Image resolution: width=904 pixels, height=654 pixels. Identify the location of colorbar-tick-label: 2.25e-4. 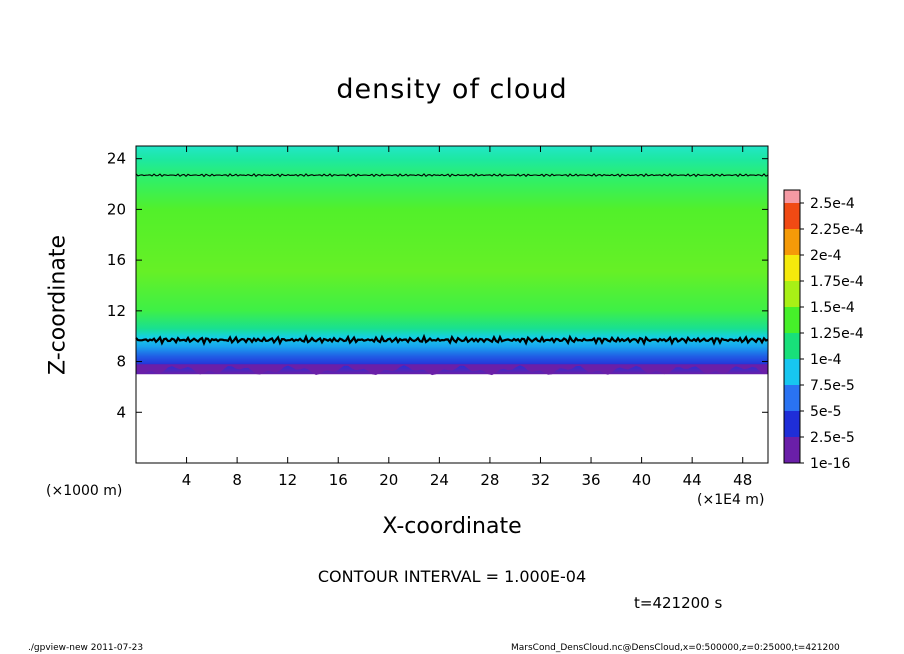
(837, 230).